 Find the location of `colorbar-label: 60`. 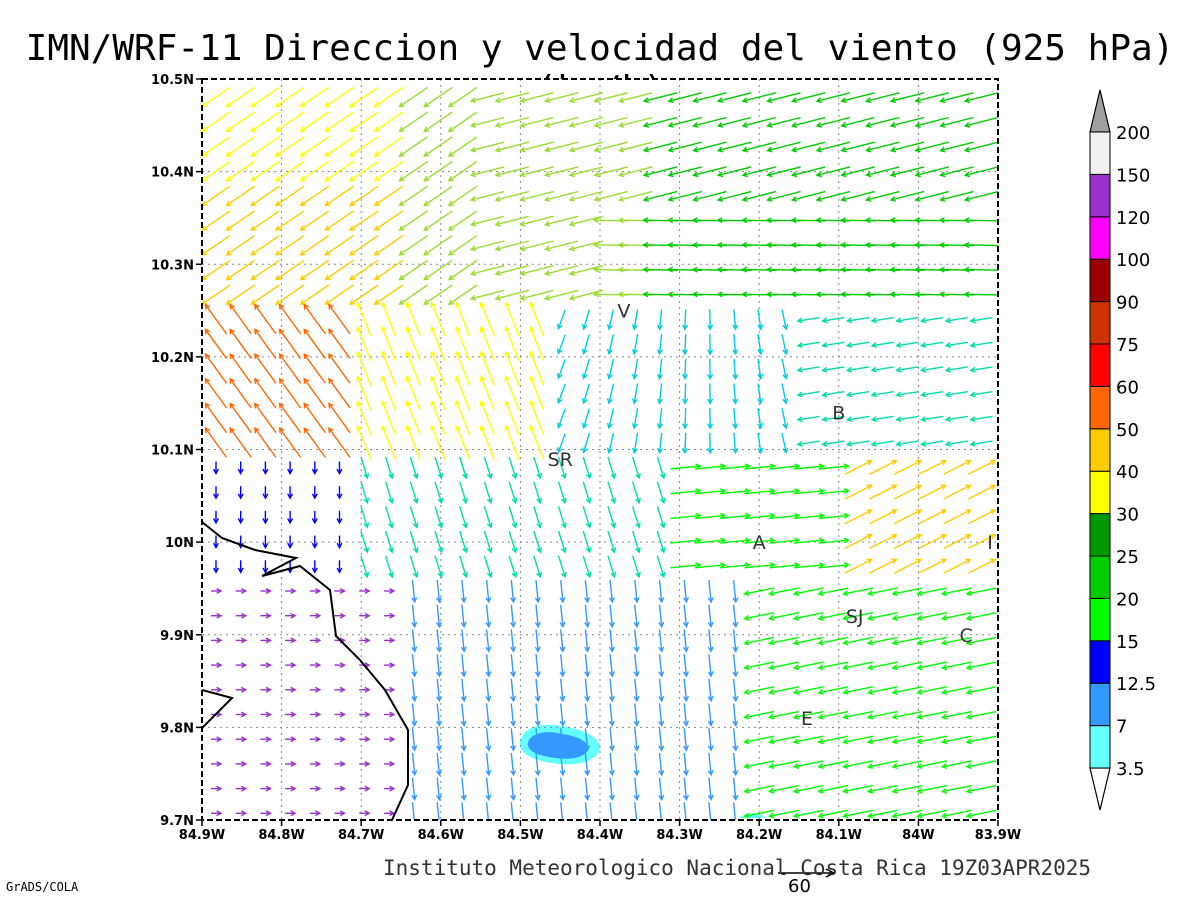

colorbar-label: 60 is located at coordinates (1127, 387).